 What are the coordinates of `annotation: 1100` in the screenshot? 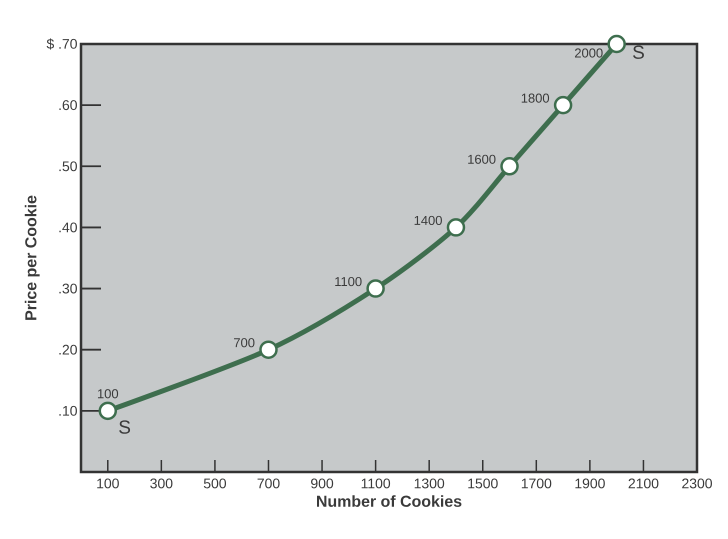 It's located at (348, 281).